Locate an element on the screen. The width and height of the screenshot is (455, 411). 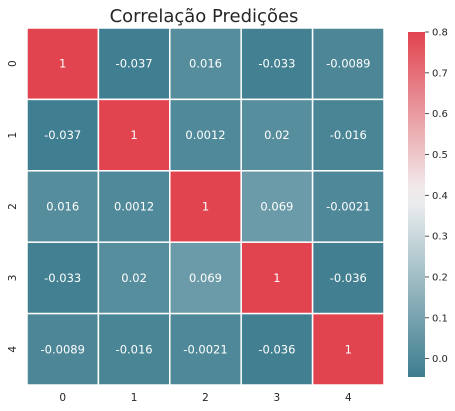
colorbar-tick-label: 0.3 is located at coordinates (440, 237).